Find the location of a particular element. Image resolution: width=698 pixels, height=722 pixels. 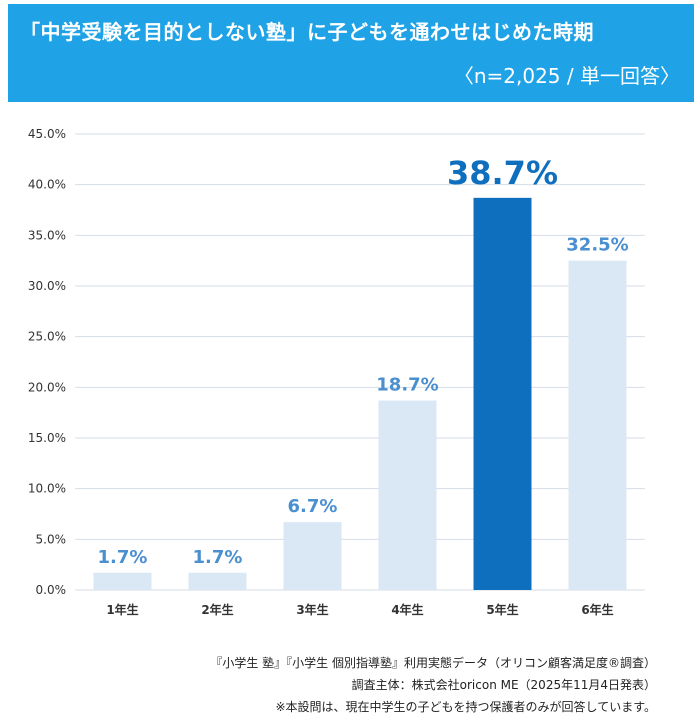

value-label-5: 38.7% is located at coordinates (502, 173).